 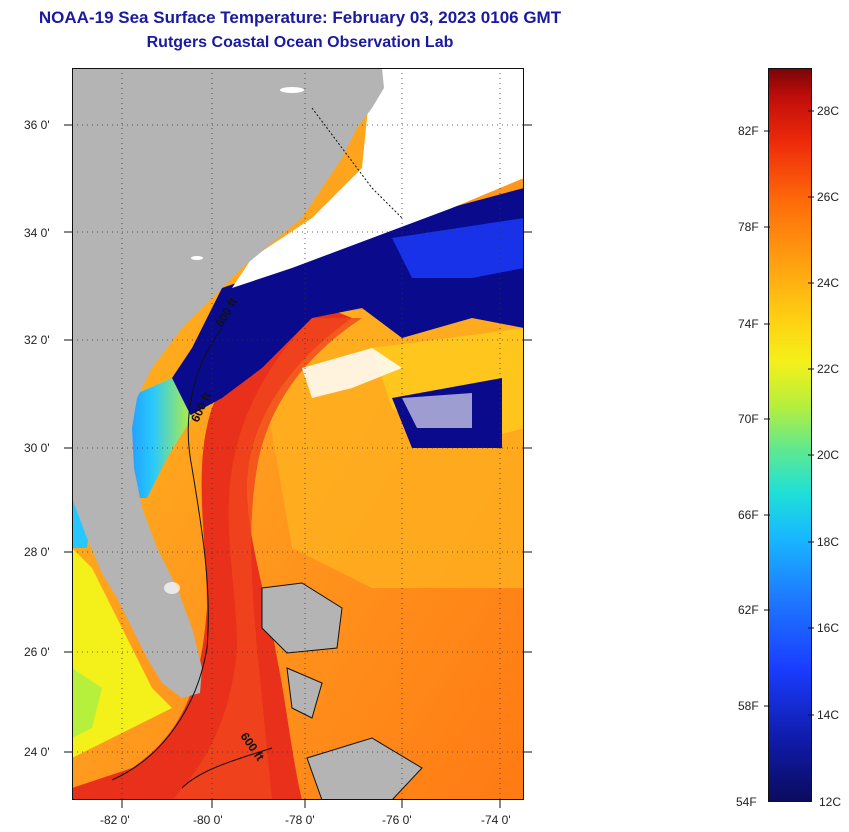 What do you see at coordinates (828, 369) in the screenshot?
I see `colorbar-c-label: 22C` at bounding box center [828, 369].